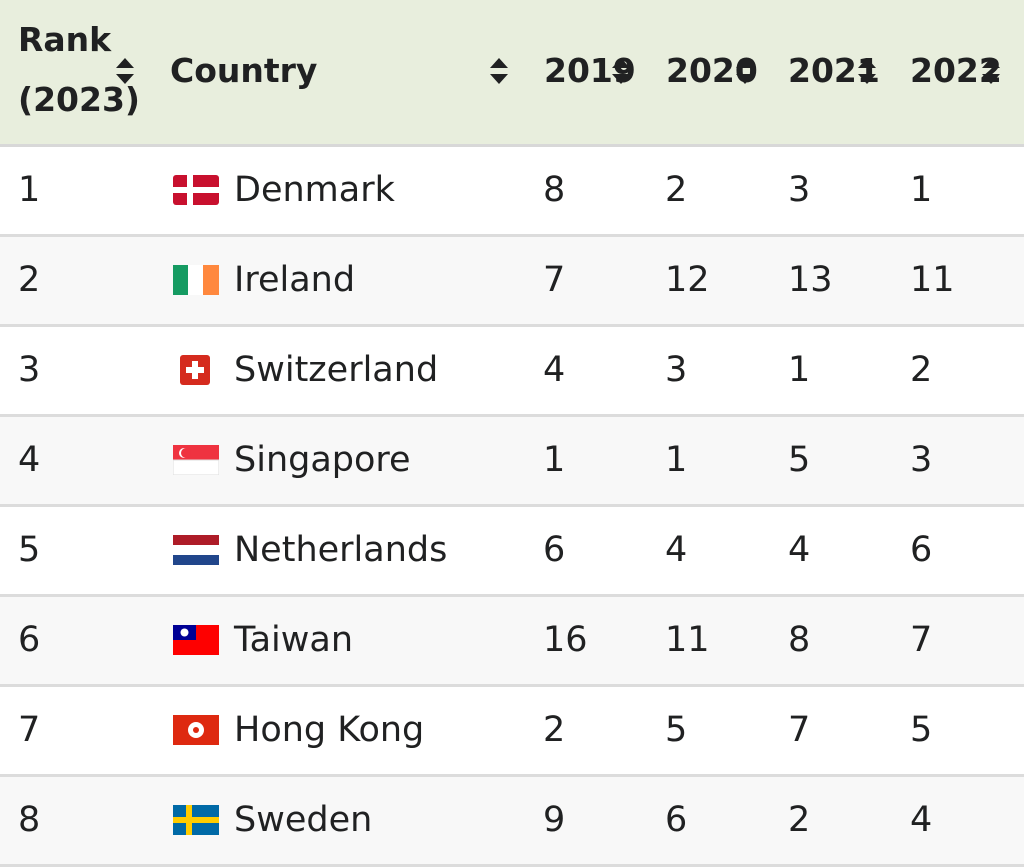  What do you see at coordinates (810, 280) in the screenshot?
I see `rank-cell: 13` at bounding box center [810, 280].